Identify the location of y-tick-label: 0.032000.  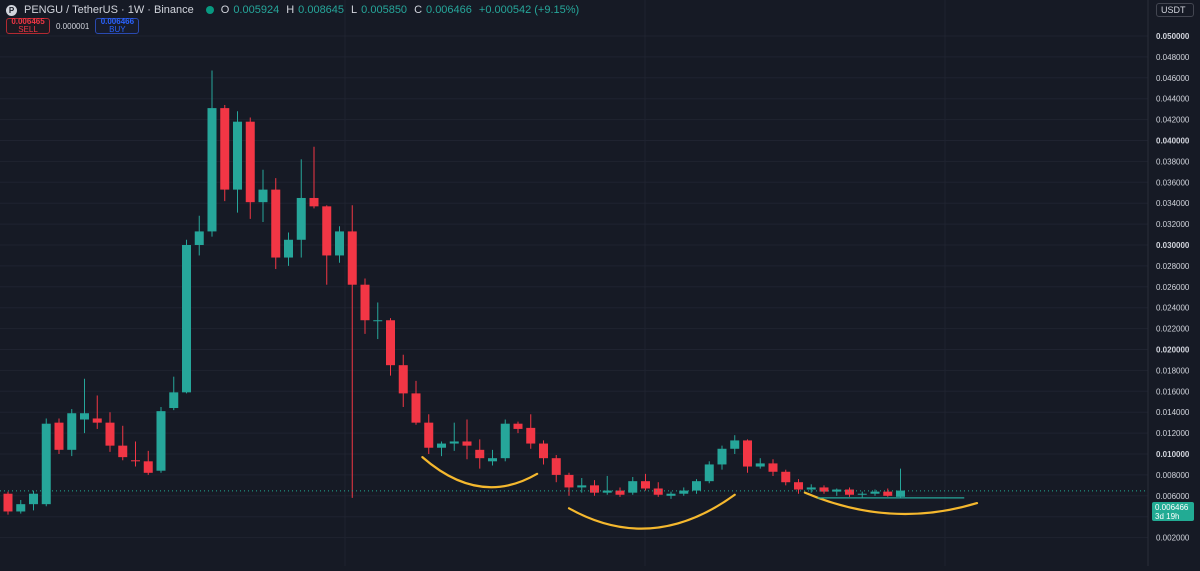
(1173, 224).